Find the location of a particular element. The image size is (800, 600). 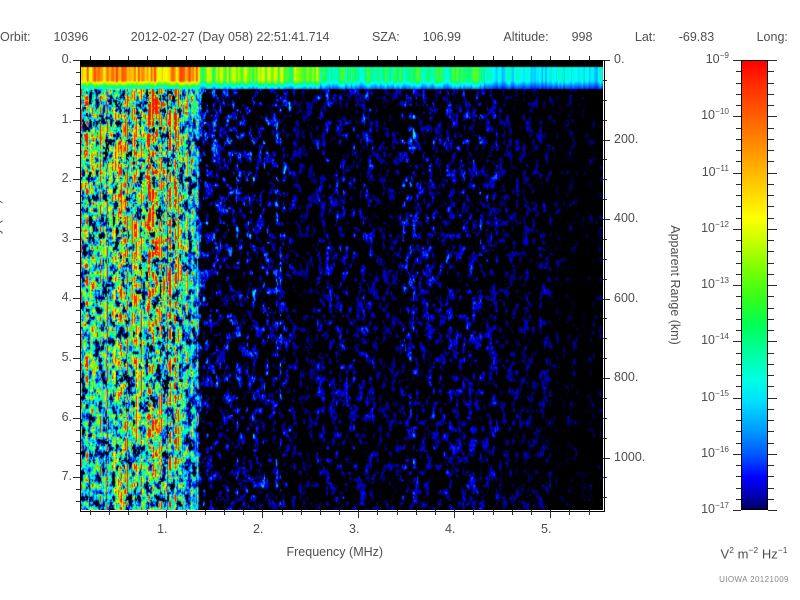

y-tick-label: 1. is located at coordinates (66, 119).